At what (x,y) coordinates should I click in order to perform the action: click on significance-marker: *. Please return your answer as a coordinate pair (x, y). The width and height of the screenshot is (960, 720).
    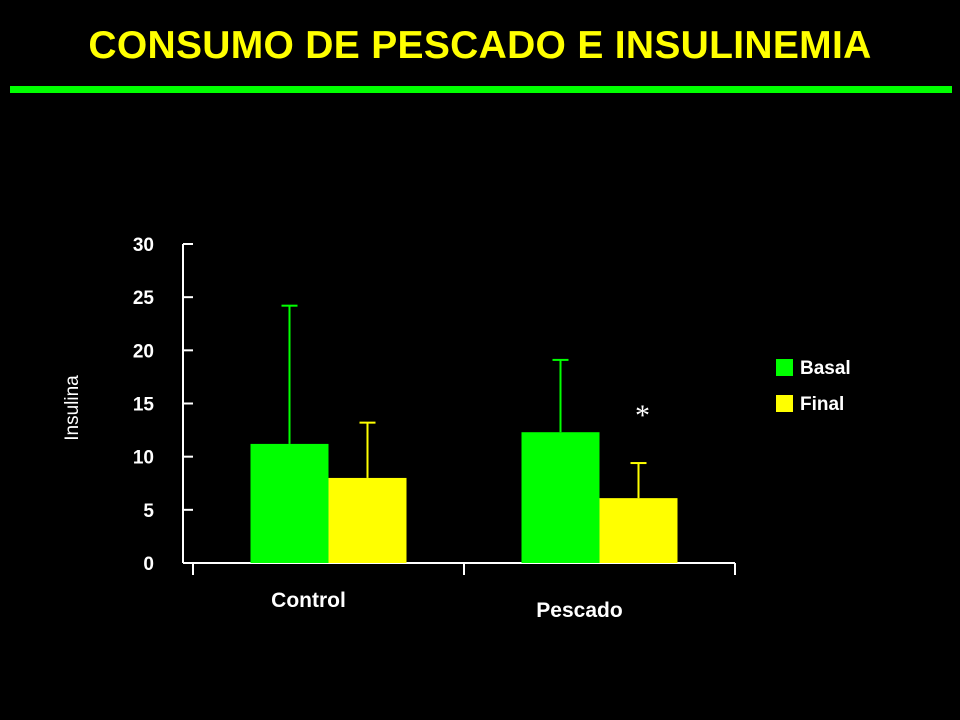
    Looking at the image, I should click on (642, 415).